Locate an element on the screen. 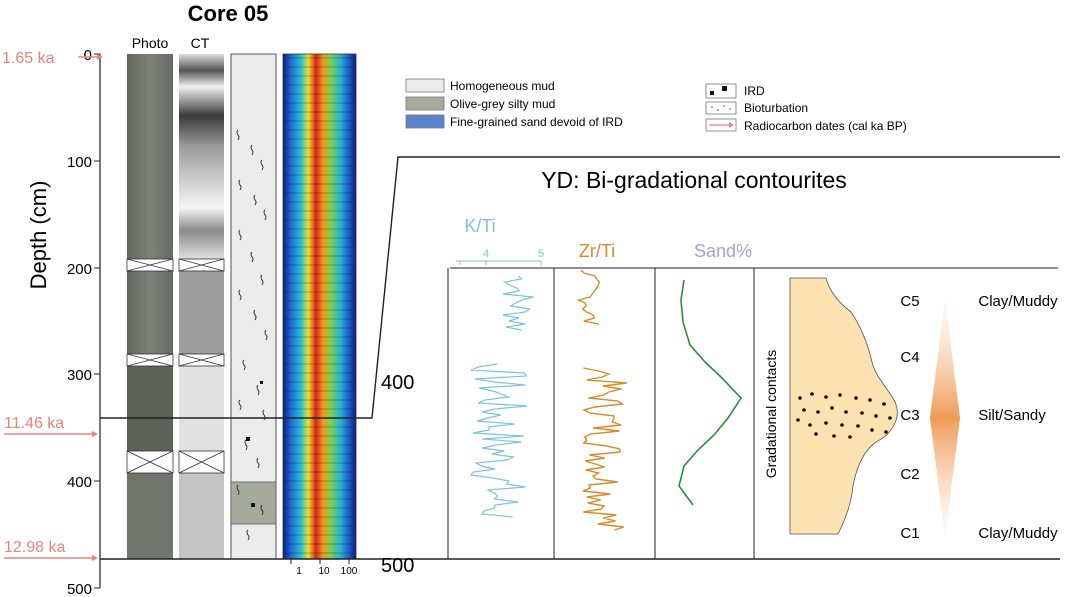 The image size is (1072, 597). radiocarbon-ages: 1.65 ka 11.46 ka 12.98 ka is located at coordinates (52, 305).